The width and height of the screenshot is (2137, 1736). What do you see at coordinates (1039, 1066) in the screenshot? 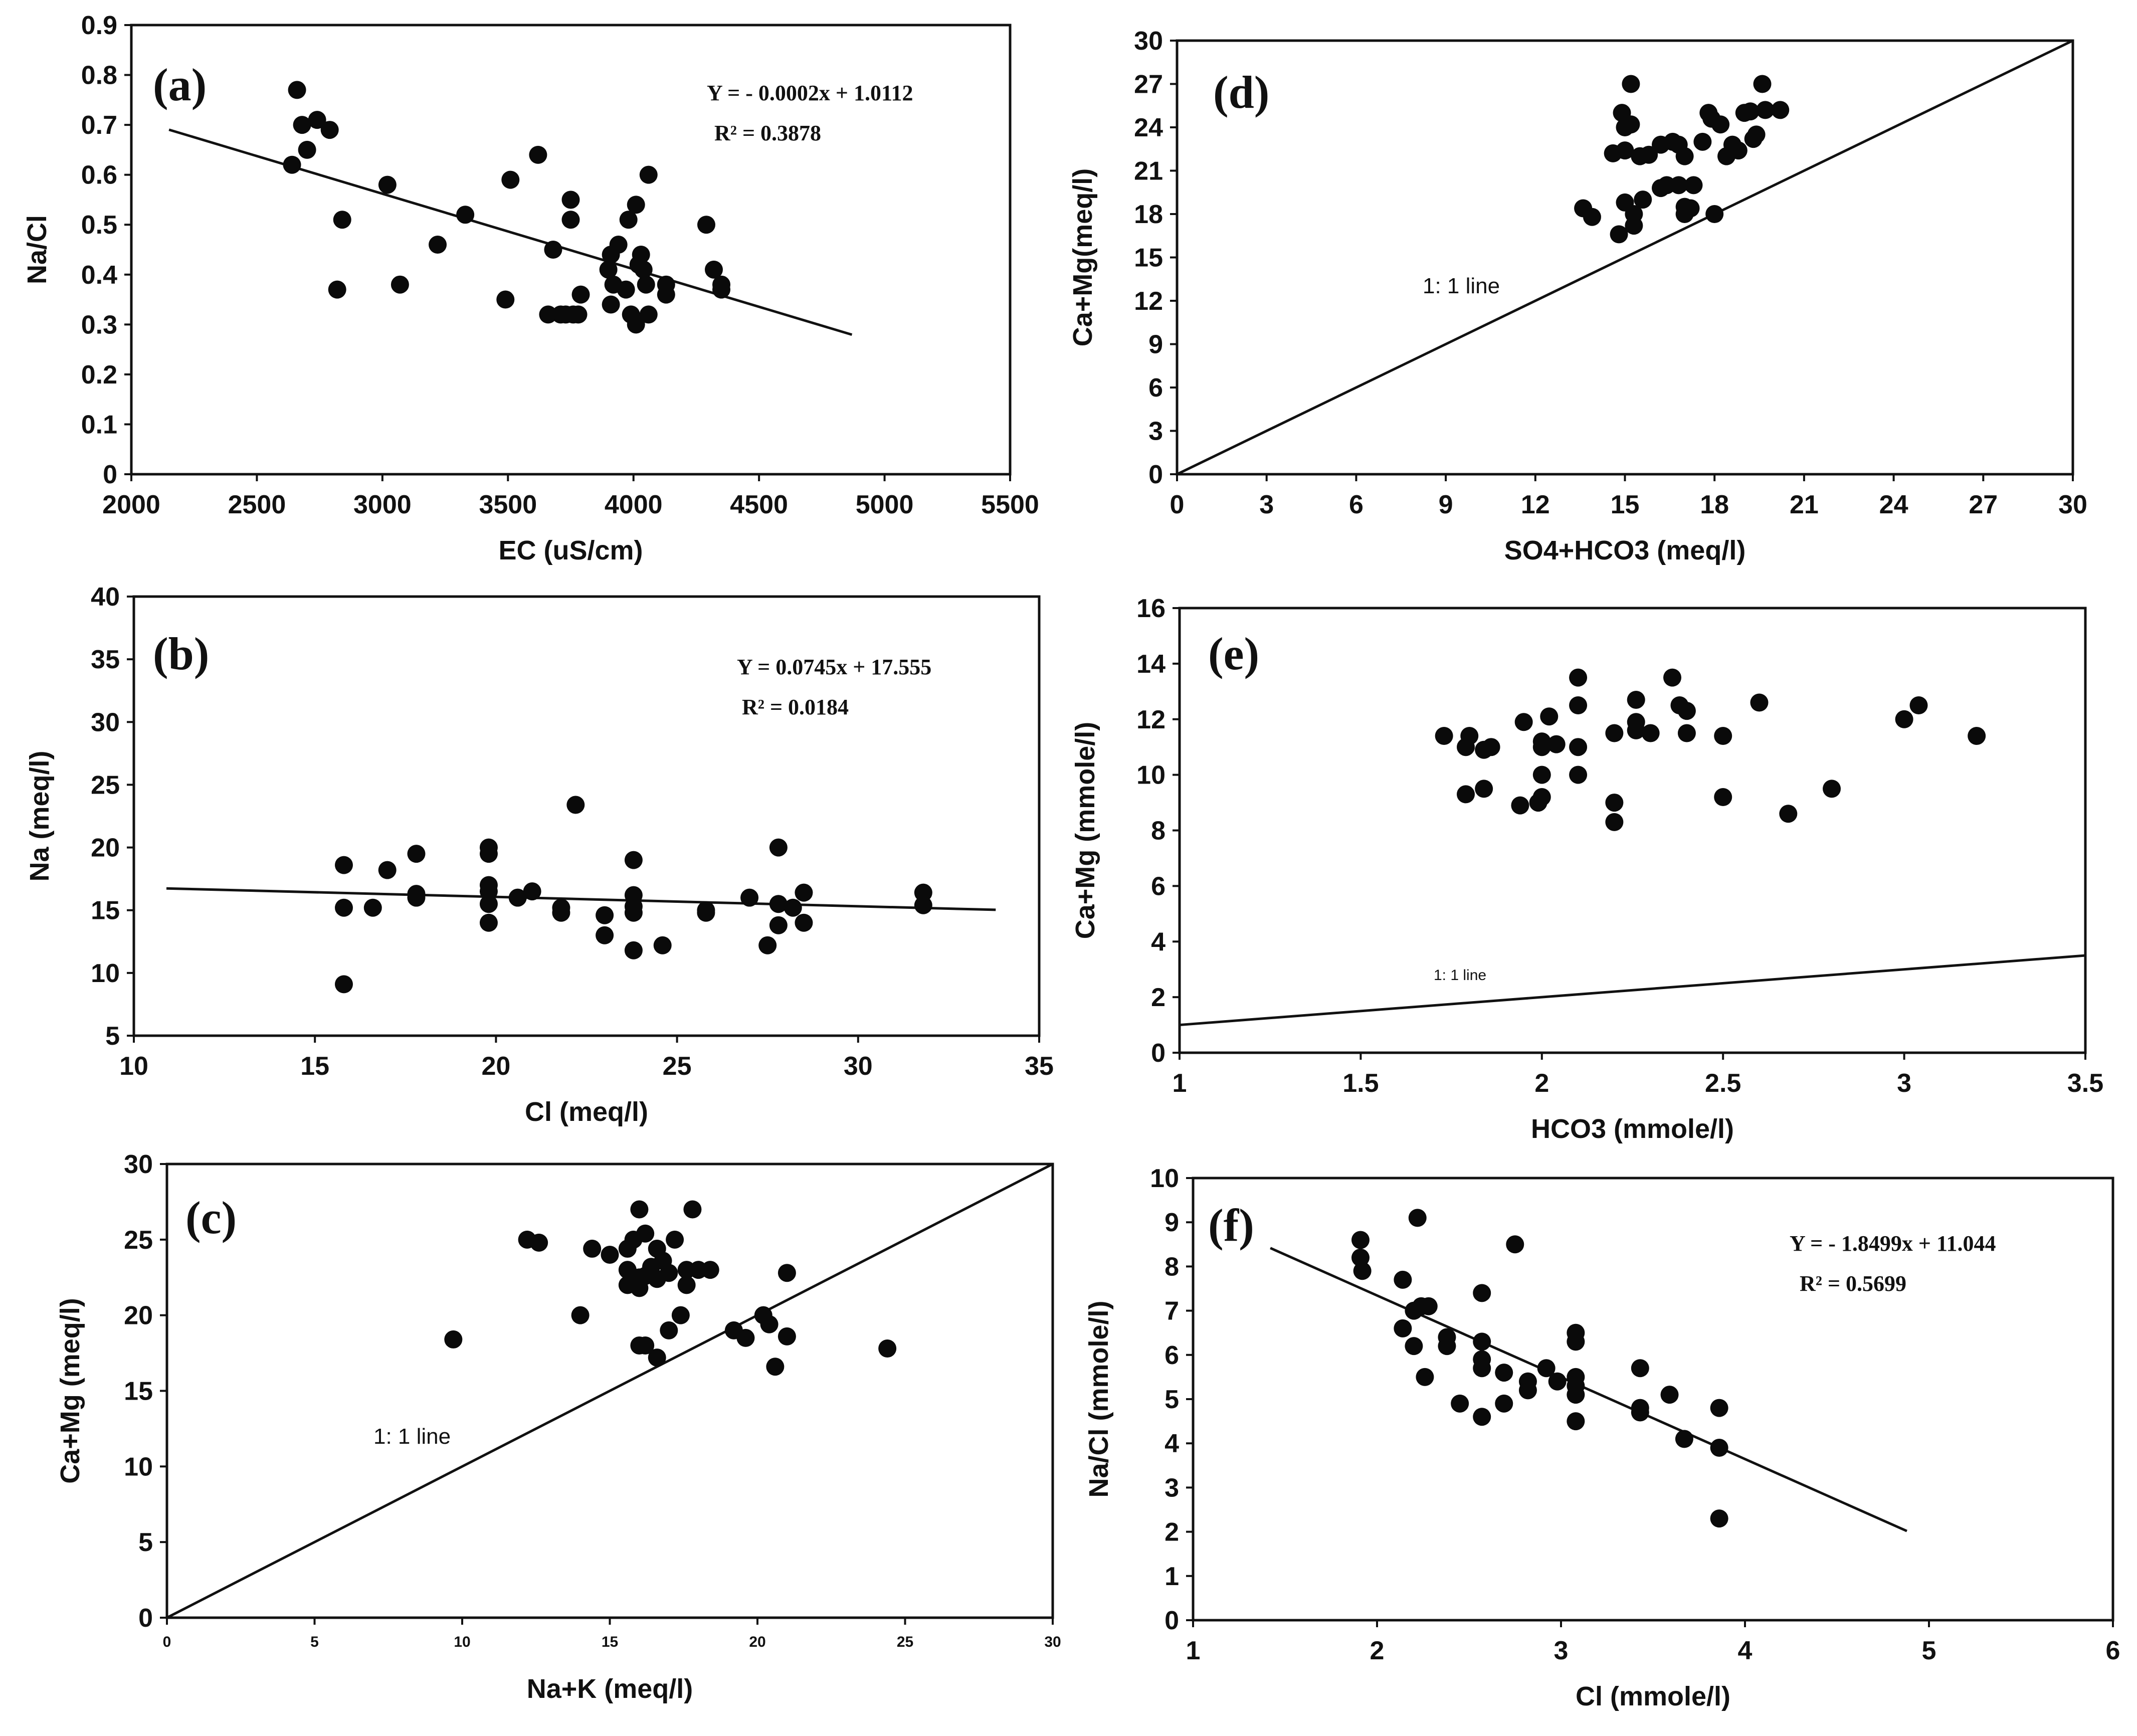
I see `x-tick-label: 35` at bounding box center [1039, 1066].